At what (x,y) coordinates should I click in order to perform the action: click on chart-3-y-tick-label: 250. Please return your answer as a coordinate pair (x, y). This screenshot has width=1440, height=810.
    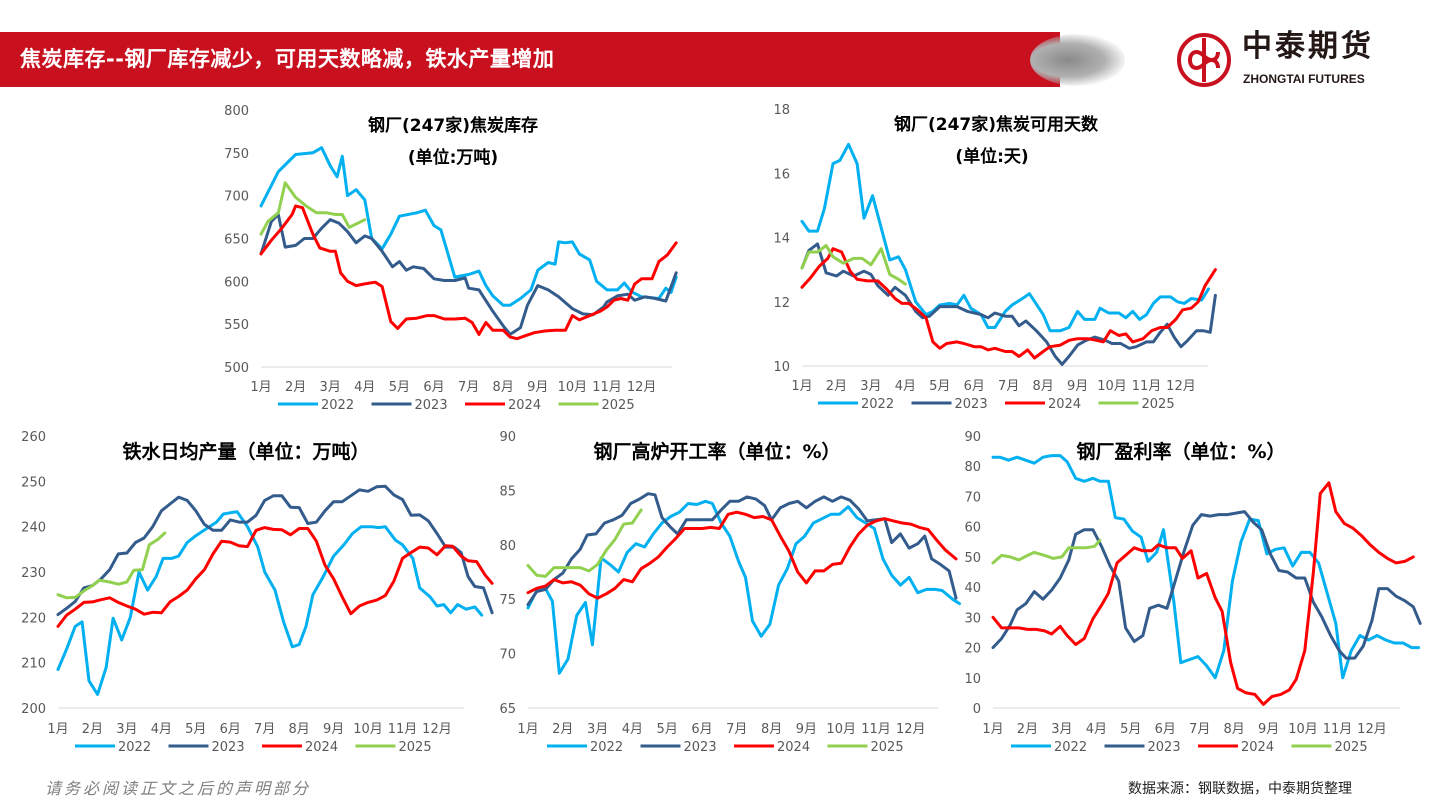
    Looking at the image, I should click on (33, 482).